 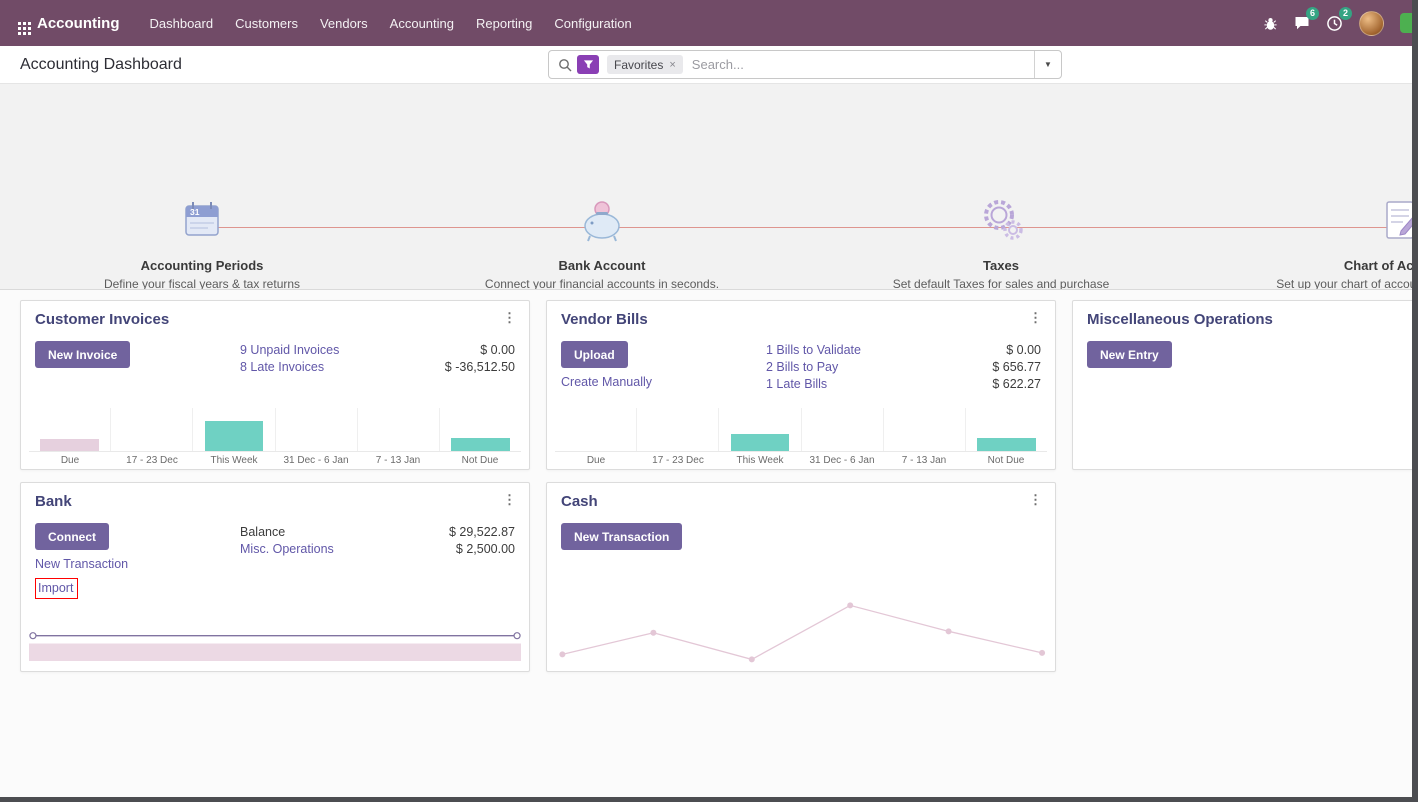 What do you see at coordinates (607, 382) in the screenshot?
I see `create-manually-link: Create Manually` at bounding box center [607, 382].